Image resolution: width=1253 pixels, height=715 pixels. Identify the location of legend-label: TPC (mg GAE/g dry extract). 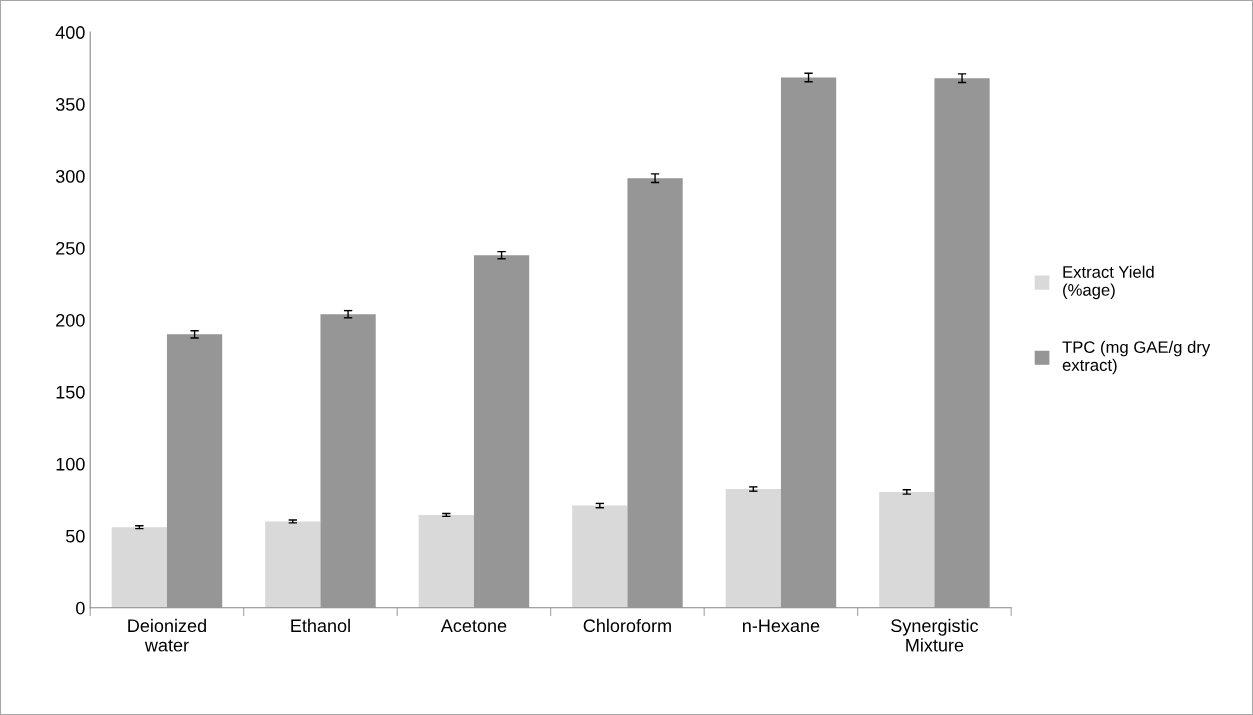
(1136, 357).